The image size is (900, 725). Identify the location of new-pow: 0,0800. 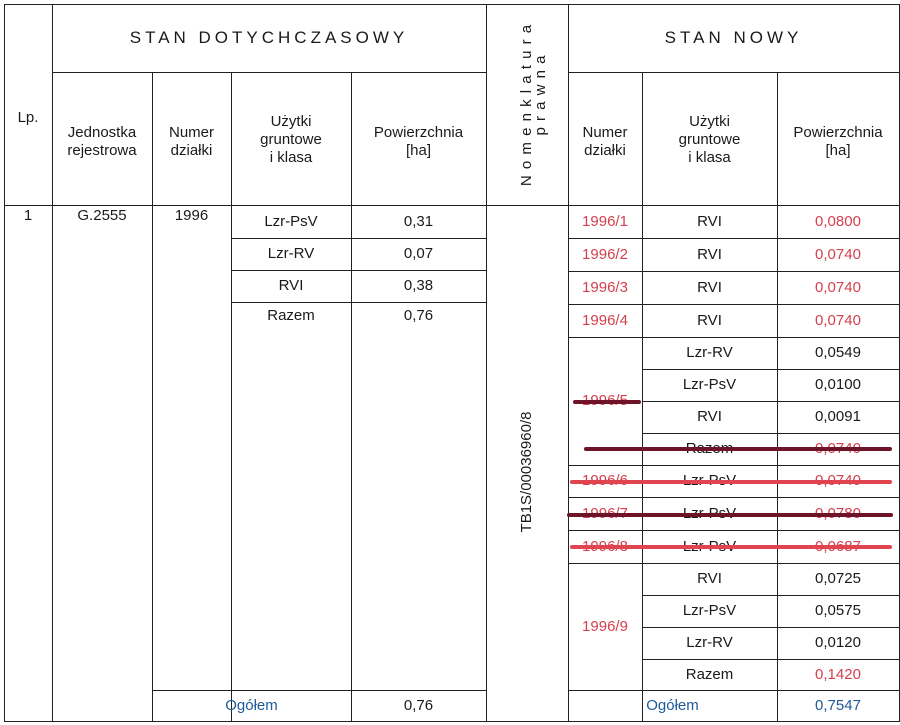
(838, 221).